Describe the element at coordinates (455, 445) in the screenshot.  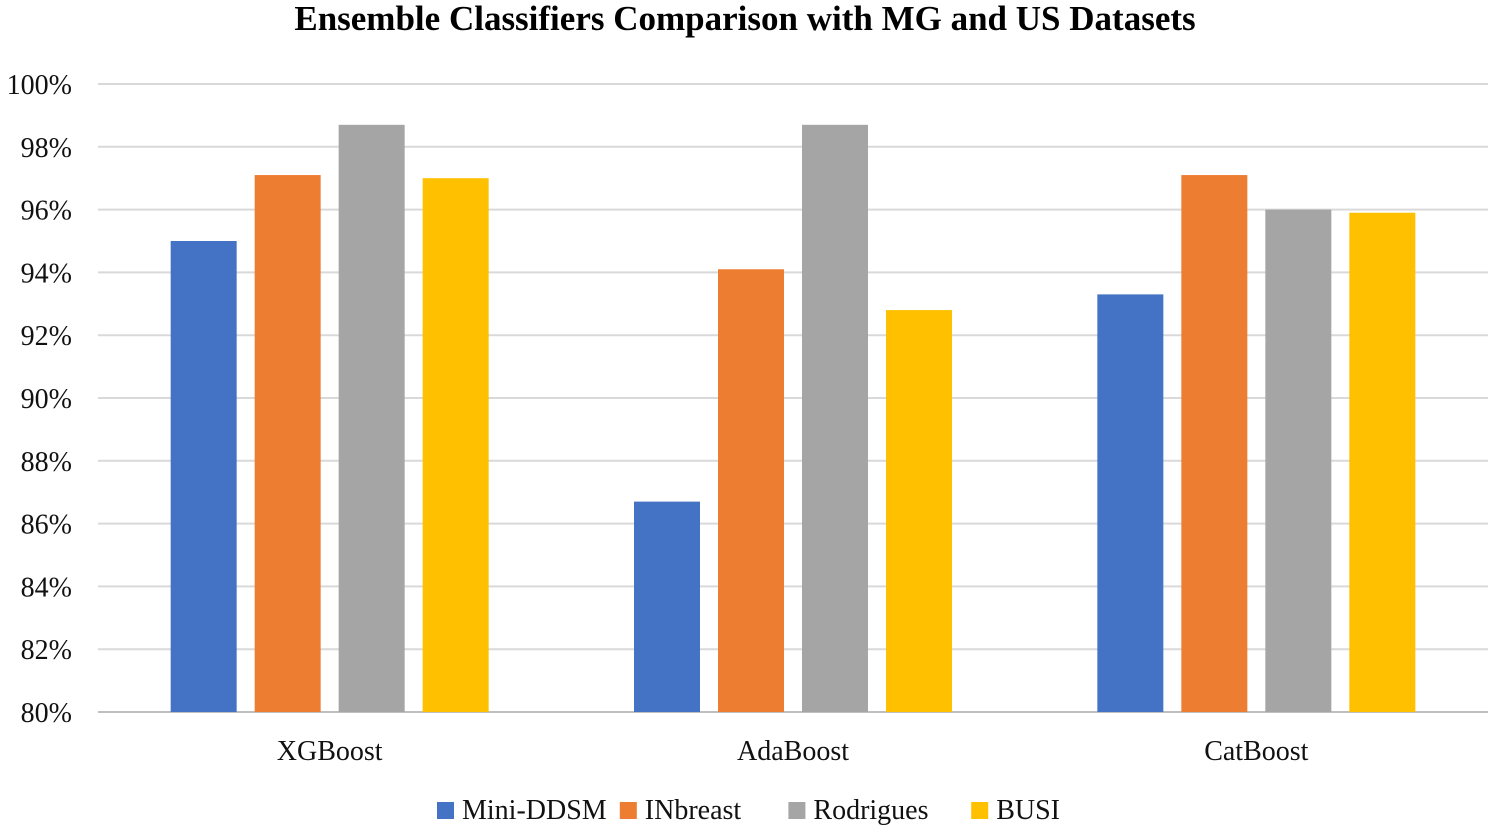
I see `bar-xgboost-busi` at that location.